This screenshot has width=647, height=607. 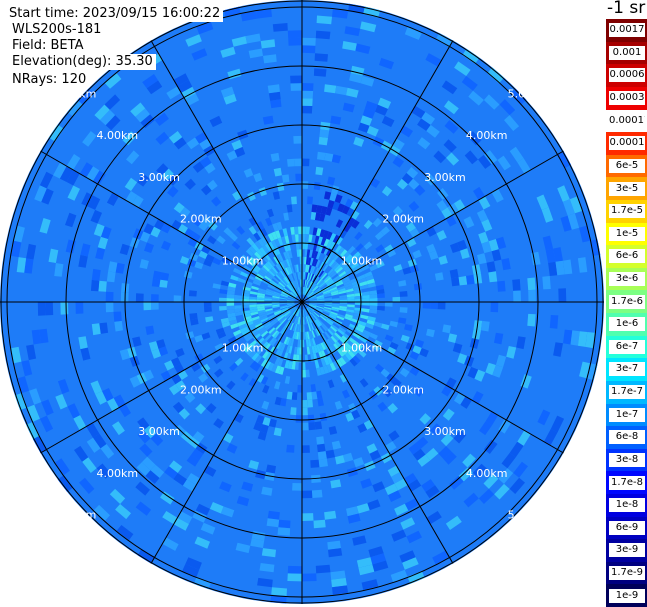 I want to click on colorbar-swatch: 0.001, so click(x=626, y=53).